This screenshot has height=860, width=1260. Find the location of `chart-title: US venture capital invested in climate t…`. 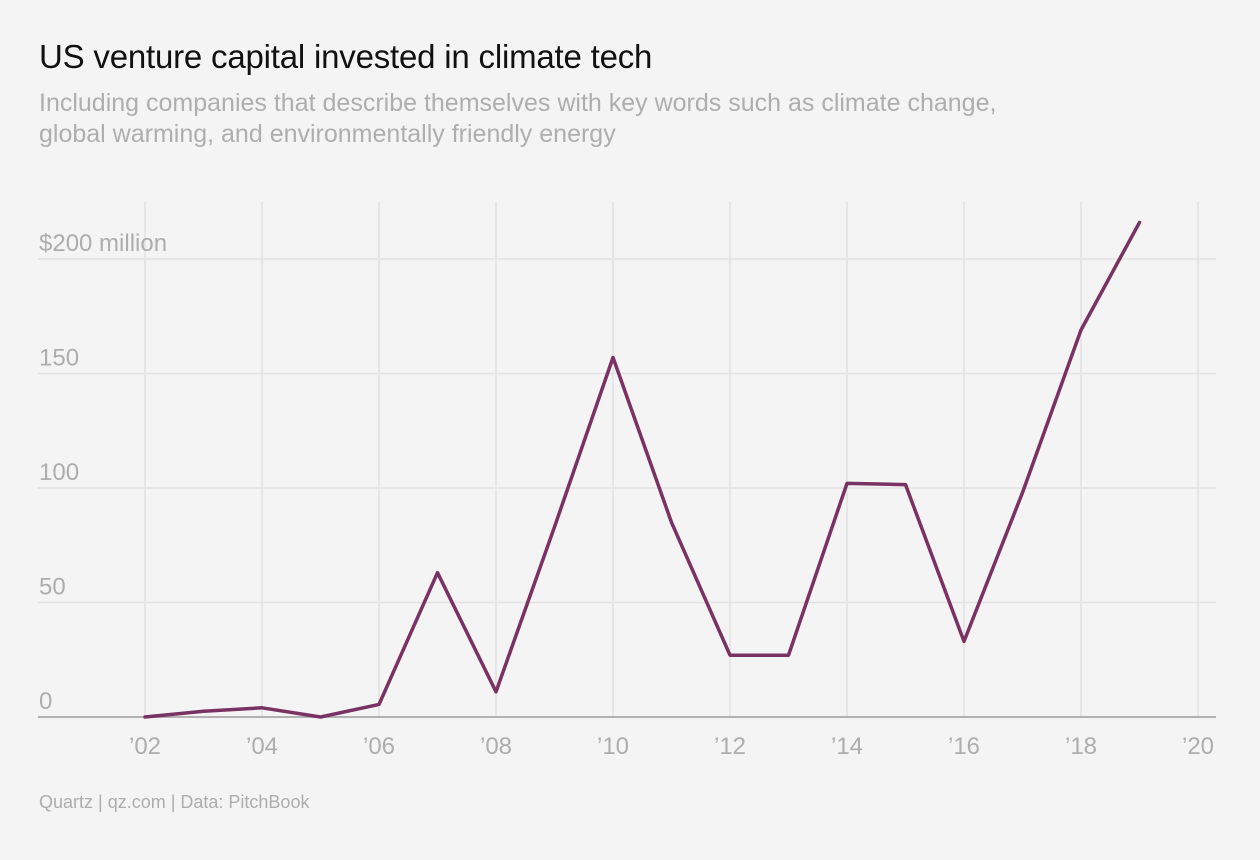

chart-title: US venture capital invested in climate t… is located at coordinates (346, 56).